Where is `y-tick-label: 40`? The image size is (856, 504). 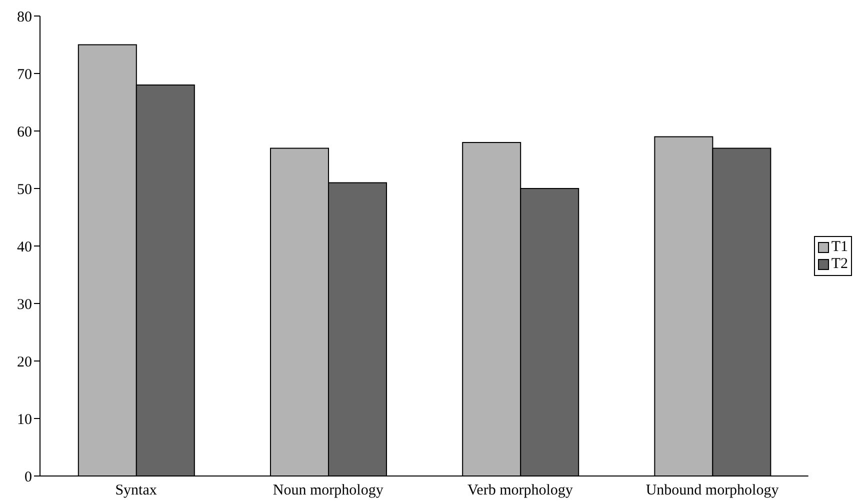 y-tick-label: 40 is located at coordinates (24, 247).